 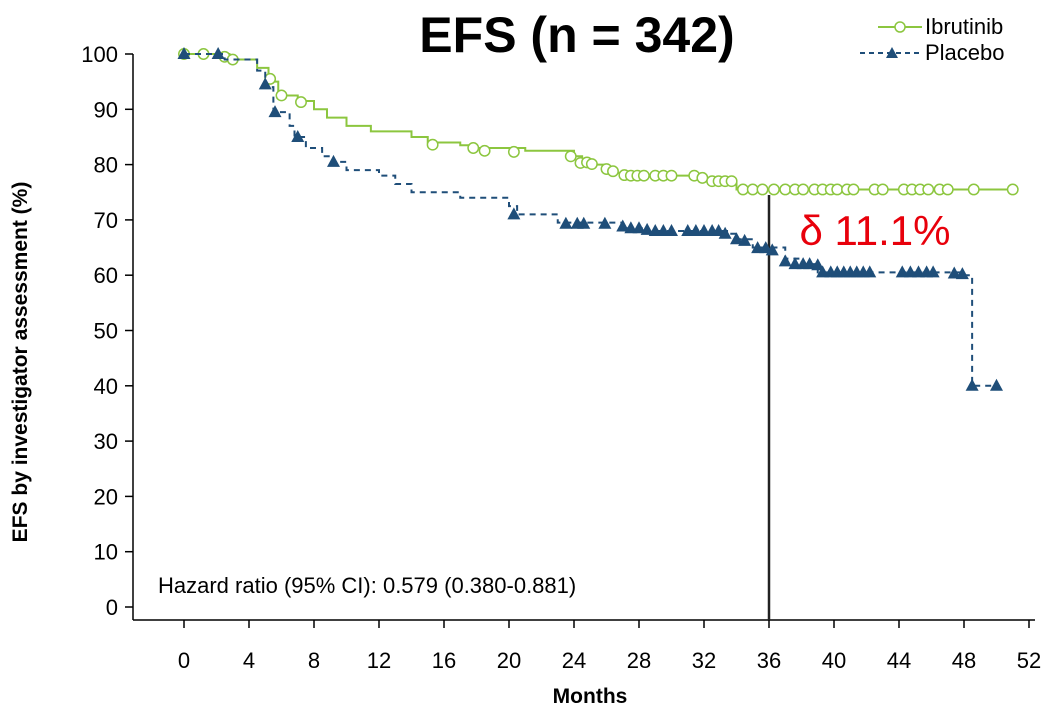 What do you see at coordinates (106, 552) in the screenshot?
I see `y-tick-label-10: 10` at bounding box center [106, 552].